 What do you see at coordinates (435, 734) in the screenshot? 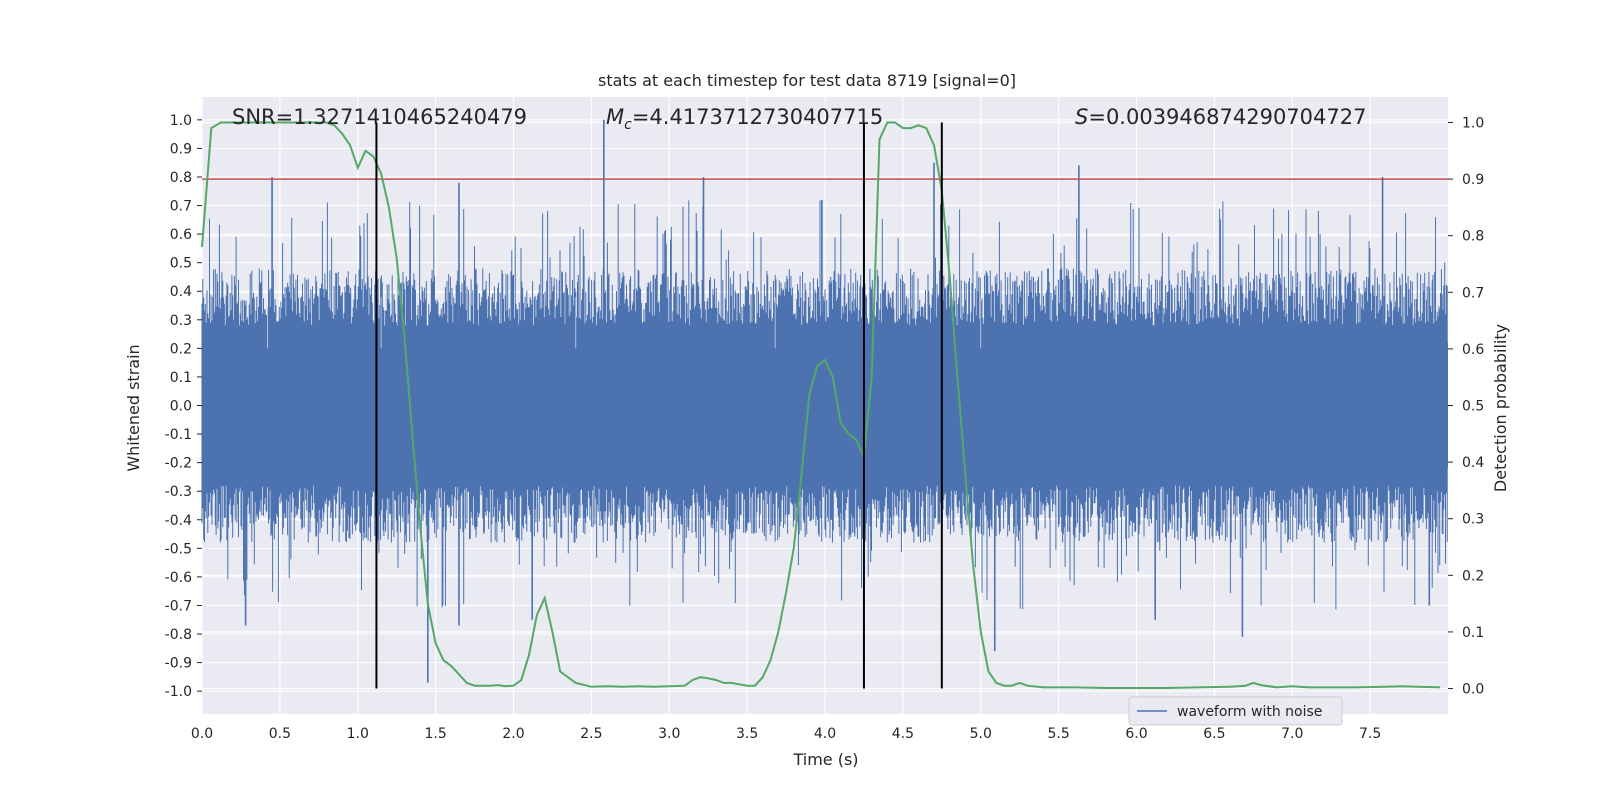
I see `x-tick-label: 1.5` at bounding box center [435, 734].